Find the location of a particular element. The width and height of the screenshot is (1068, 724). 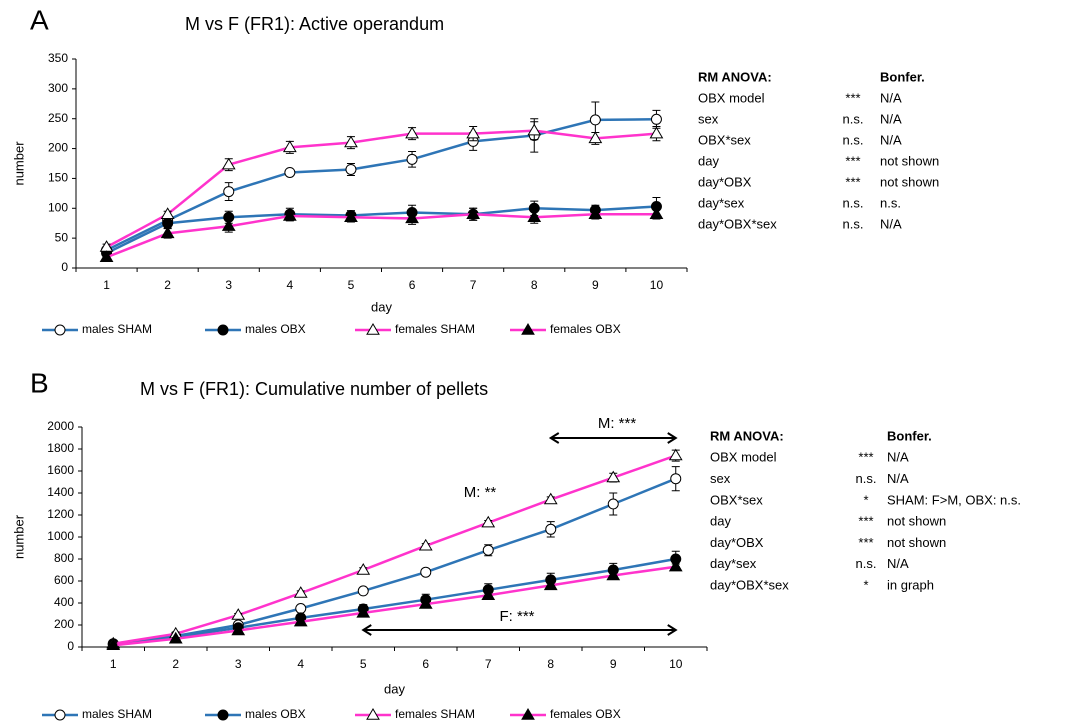

legend-label: females SHAM is located at coordinates (435, 714).